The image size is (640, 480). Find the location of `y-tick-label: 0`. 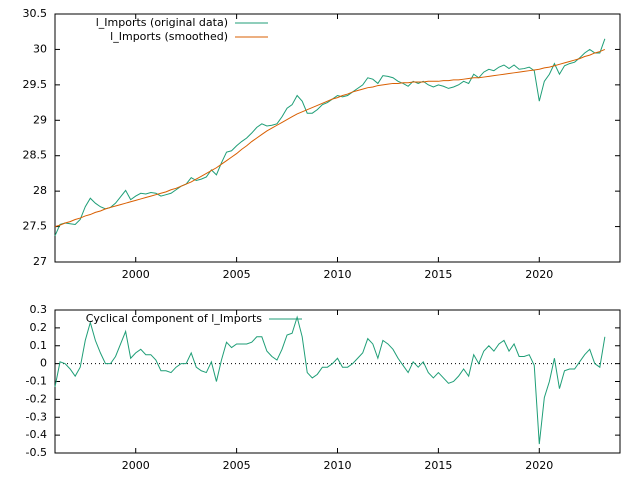

y-tick-label: 0 is located at coordinates (43, 363).